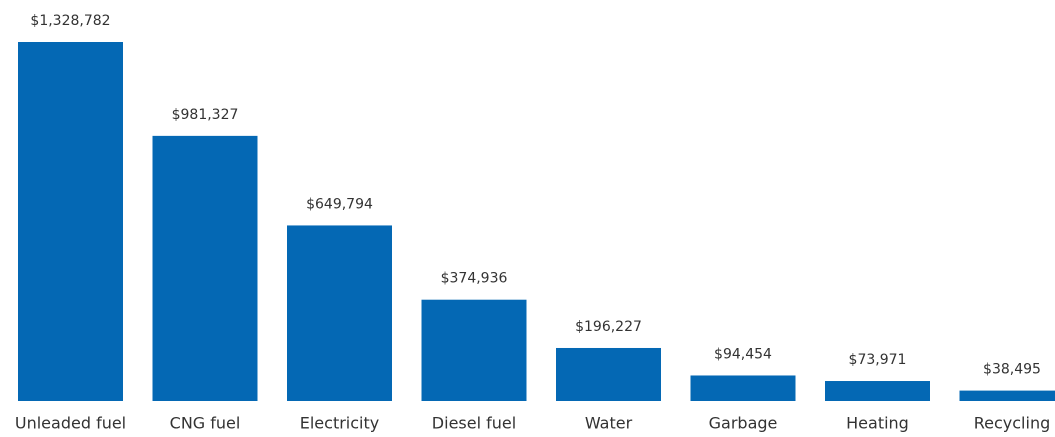  What do you see at coordinates (877, 423) in the screenshot?
I see `x-tick-label: Heating` at bounding box center [877, 423].